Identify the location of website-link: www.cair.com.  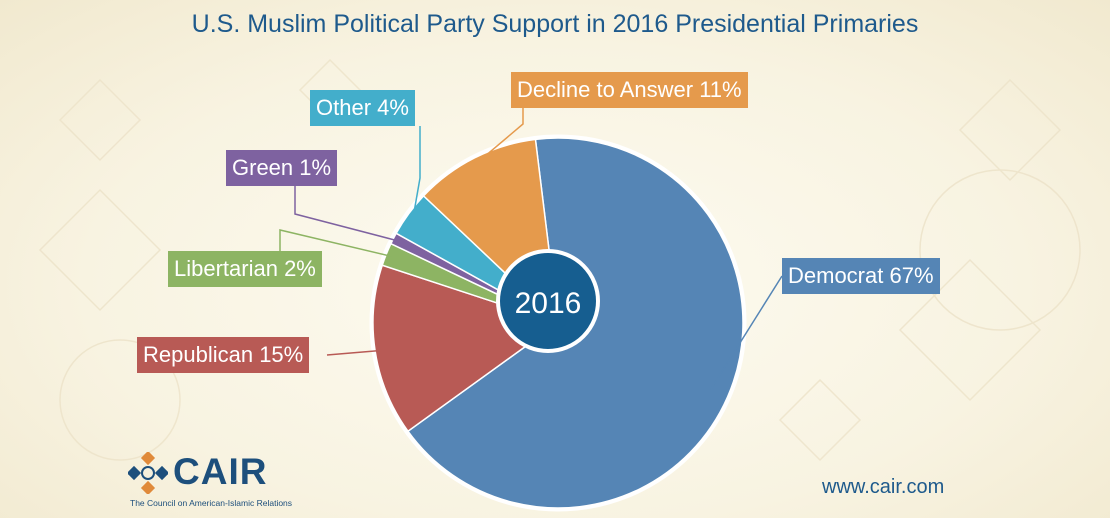
(883, 487).